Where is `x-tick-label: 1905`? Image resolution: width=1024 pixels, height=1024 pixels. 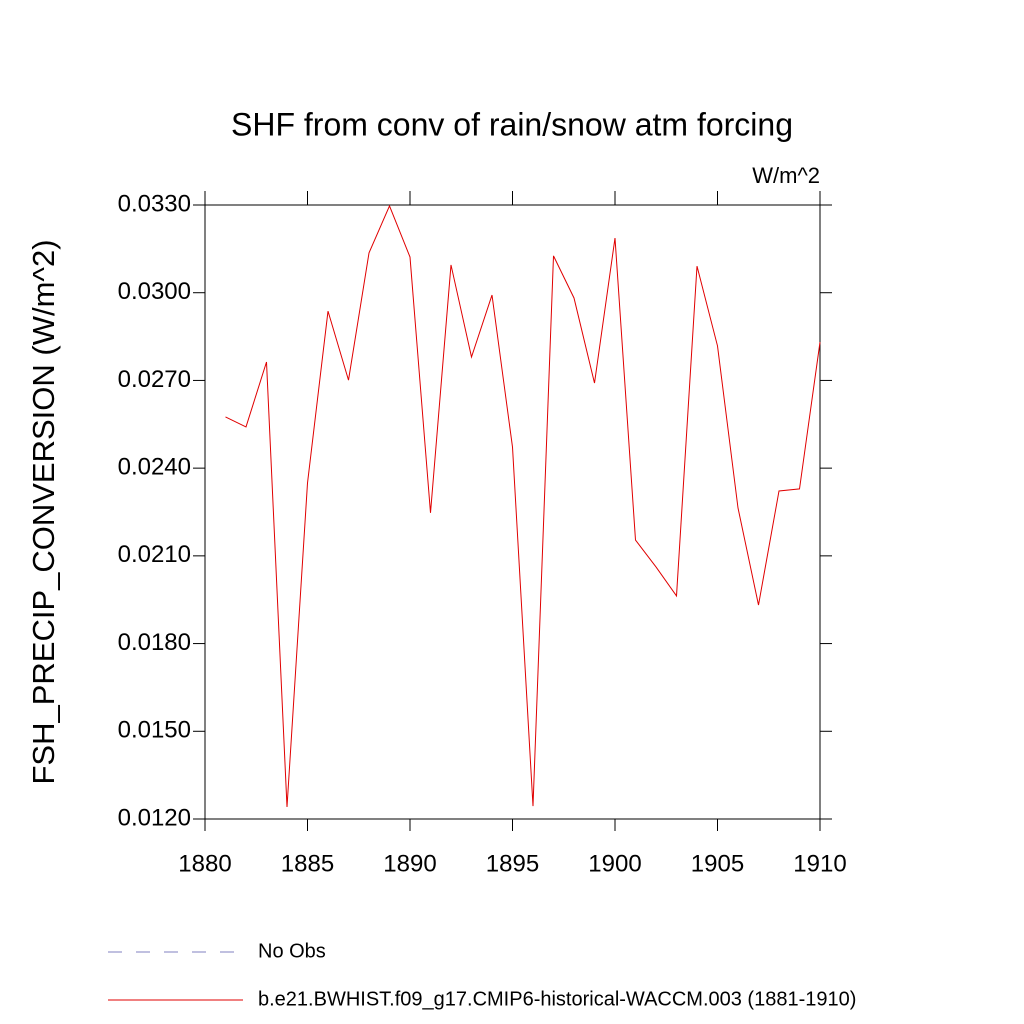
x-tick-label: 1905 is located at coordinates (717, 863).